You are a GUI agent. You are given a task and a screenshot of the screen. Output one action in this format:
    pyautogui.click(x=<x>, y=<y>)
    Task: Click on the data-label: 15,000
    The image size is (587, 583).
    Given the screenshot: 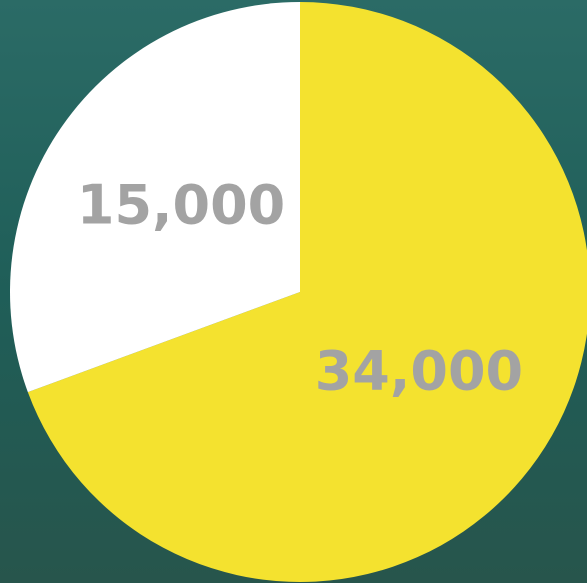 What is the action you would take?
    pyautogui.click(x=181, y=205)
    